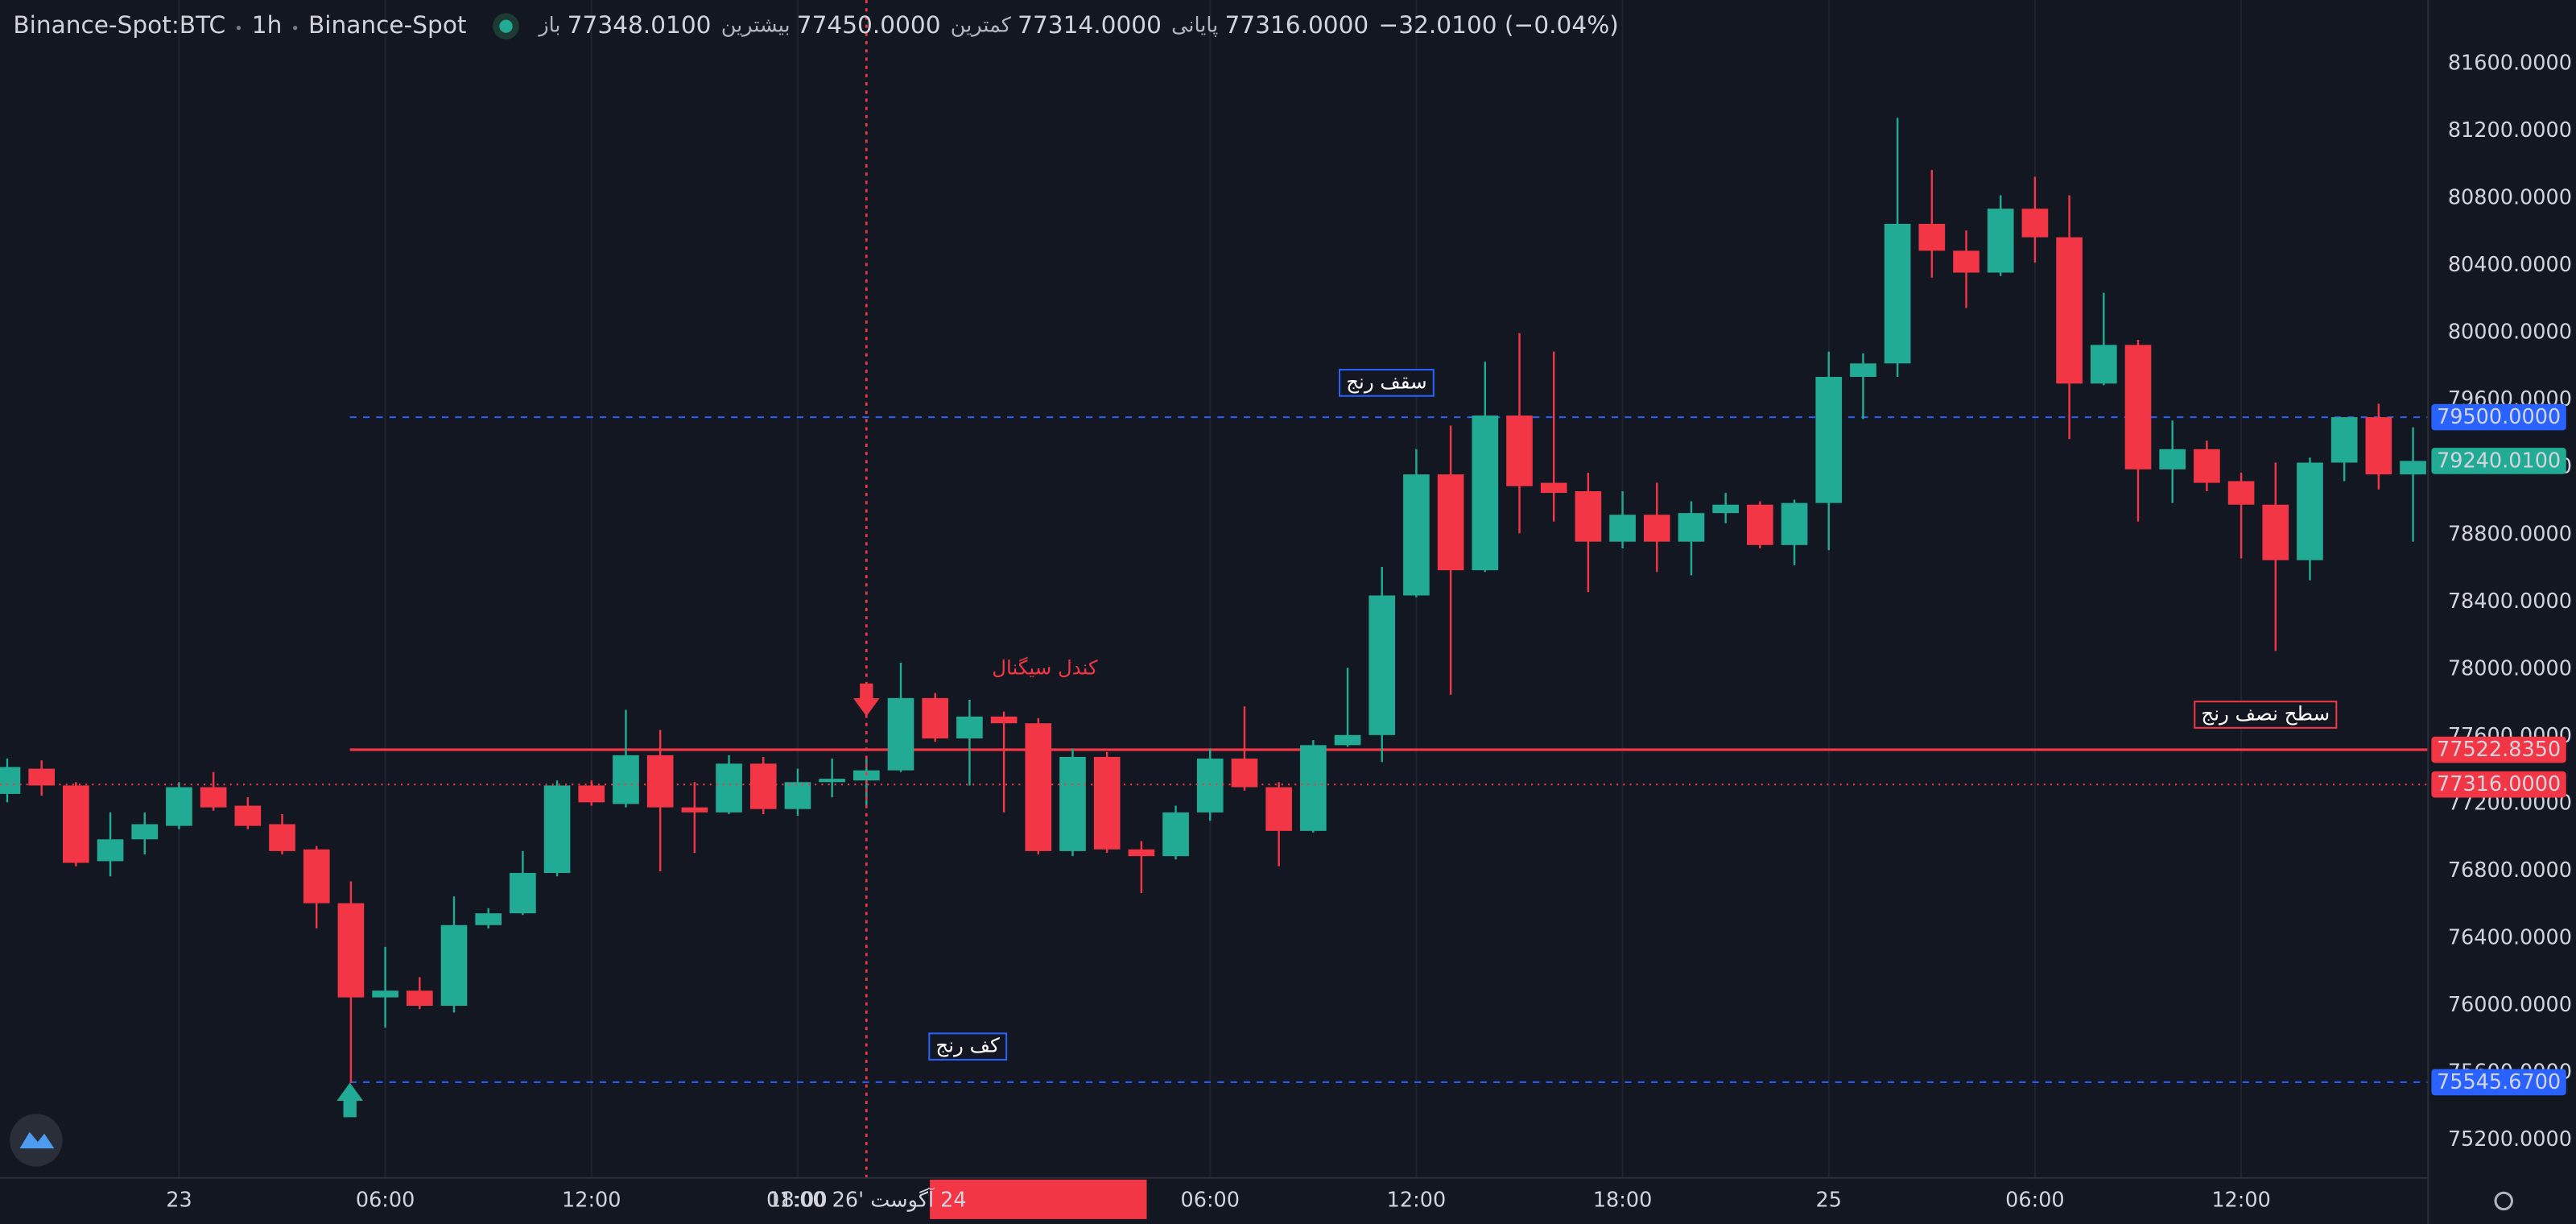  I want to click on y-tick-label: 78000.0000, so click(2510, 668).